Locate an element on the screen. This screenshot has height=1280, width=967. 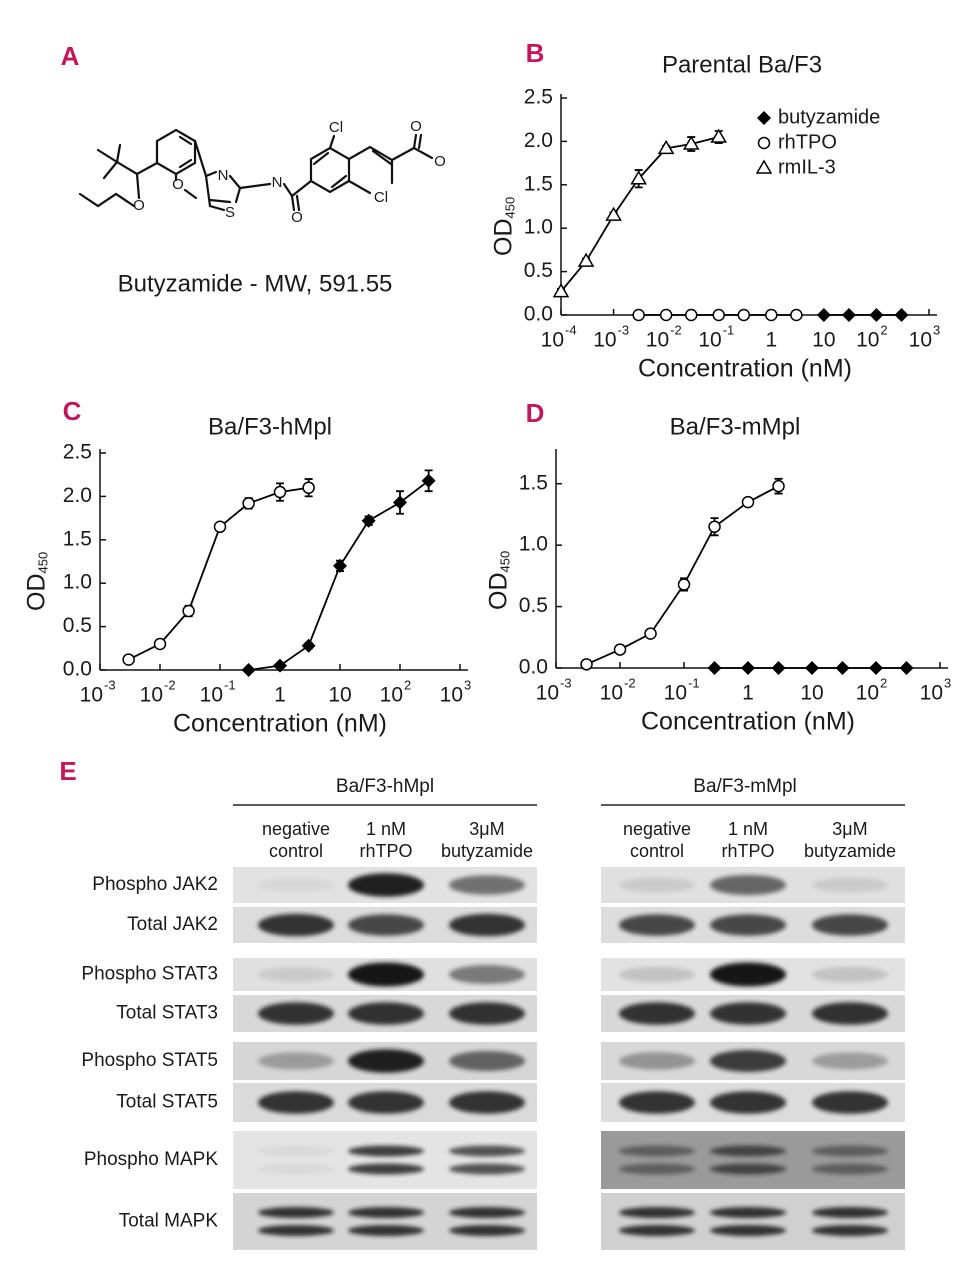
atom-label: Cl is located at coordinates (336, 127).